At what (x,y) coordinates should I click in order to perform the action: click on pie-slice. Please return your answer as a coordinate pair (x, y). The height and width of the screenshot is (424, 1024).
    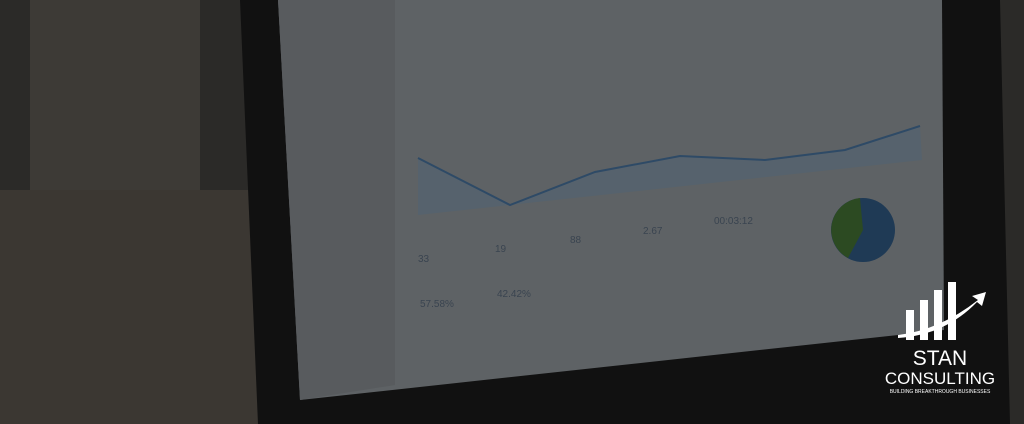
    Looking at the image, I should click on (847, 228).